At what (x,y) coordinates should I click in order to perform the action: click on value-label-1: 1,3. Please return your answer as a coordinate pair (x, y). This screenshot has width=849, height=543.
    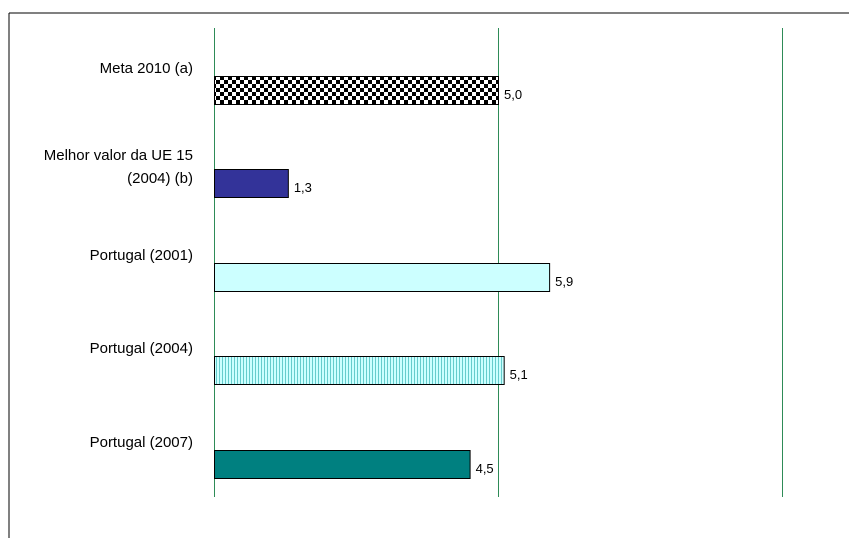
    Looking at the image, I should click on (303, 187).